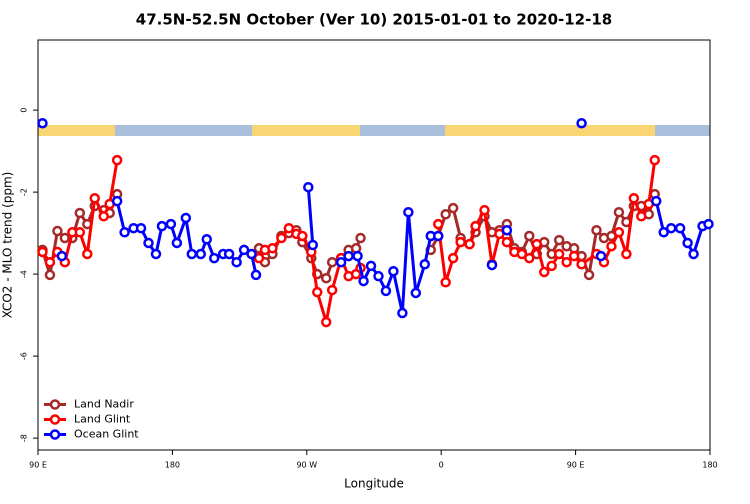  What do you see at coordinates (102, 419) in the screenshot?
I see `legend-label: Land Glint` at bounding box center [102, 419].